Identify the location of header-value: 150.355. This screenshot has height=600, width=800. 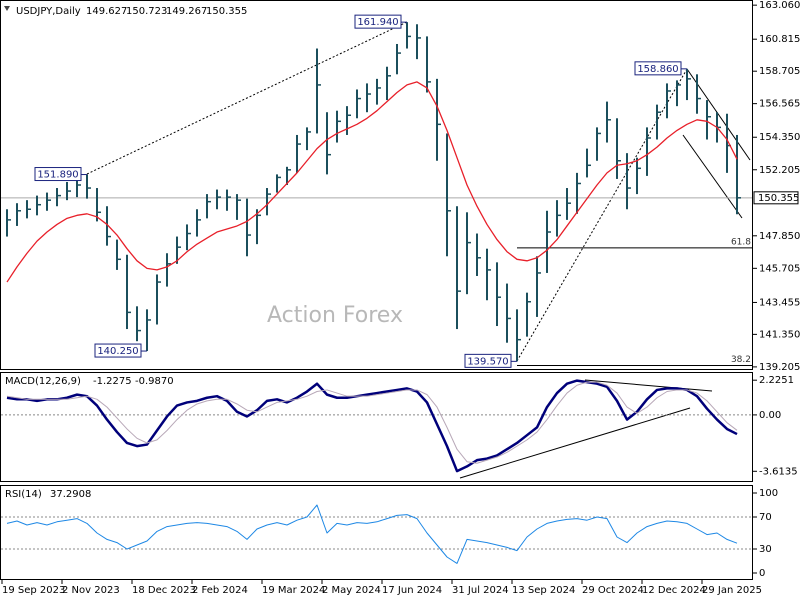
(226, 11).